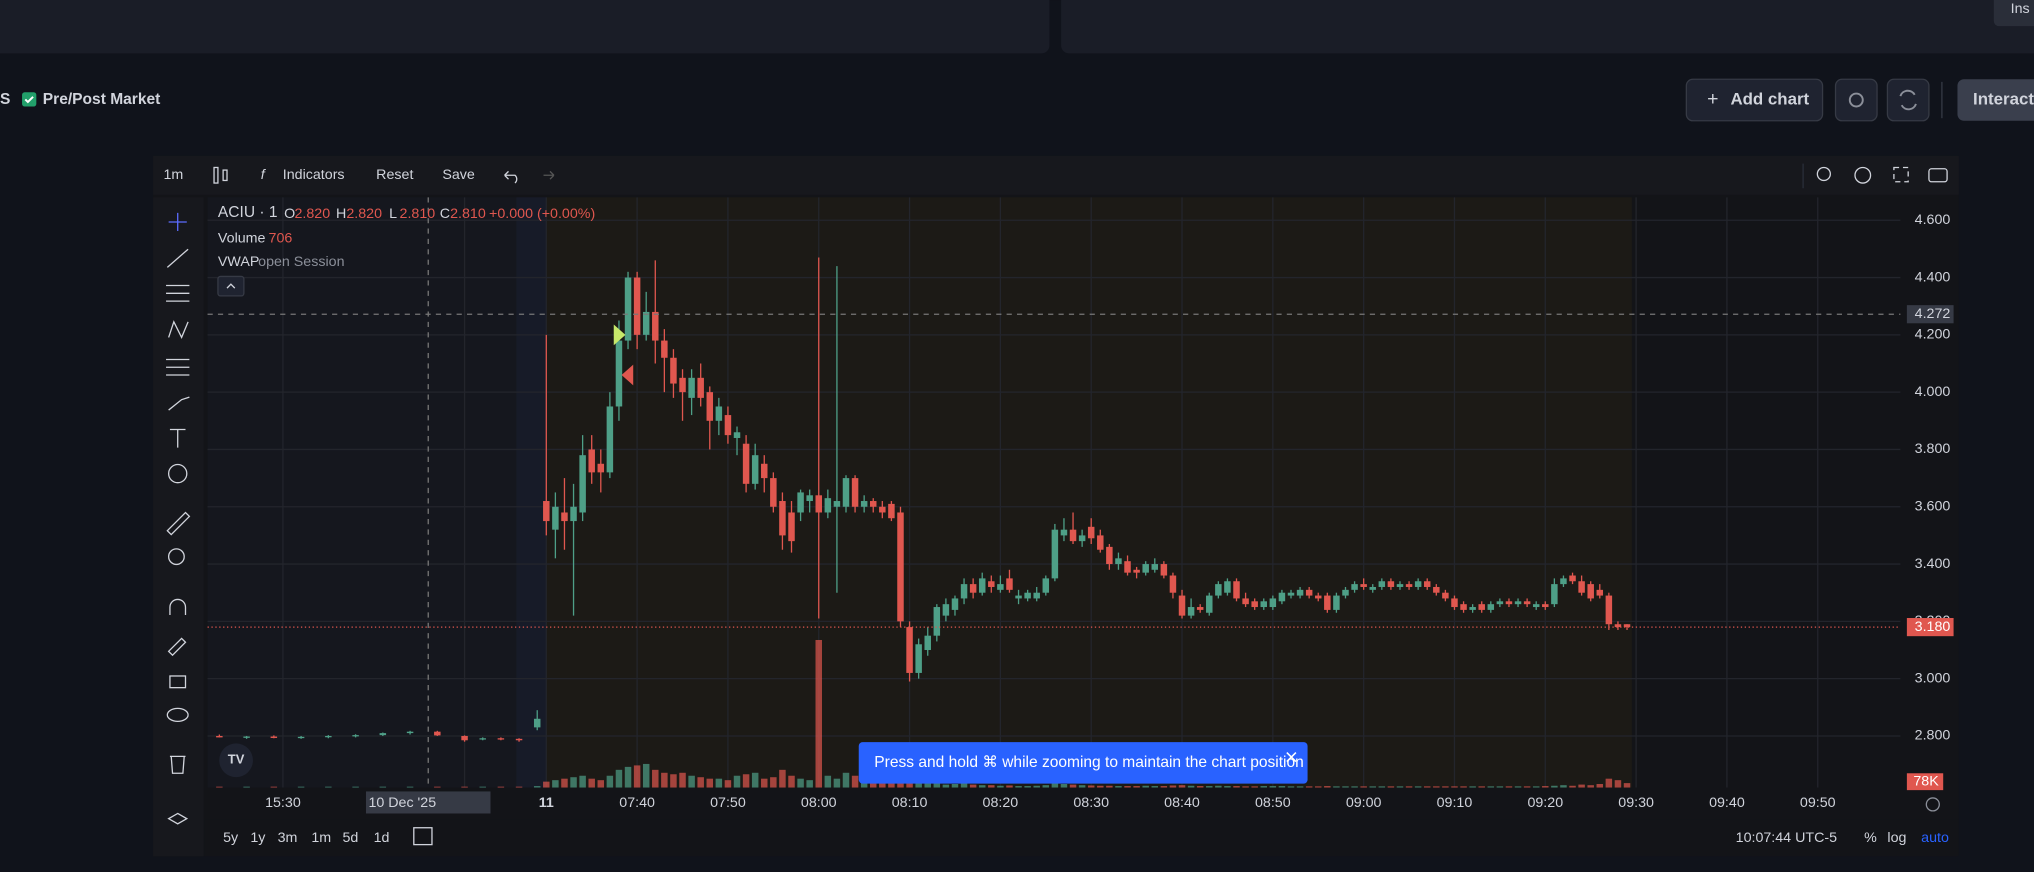 This screenshot has width=2034, height=872. Describe the element at coordinates (1932, 804) in the screenshot. I see `axis-settings` at that location.